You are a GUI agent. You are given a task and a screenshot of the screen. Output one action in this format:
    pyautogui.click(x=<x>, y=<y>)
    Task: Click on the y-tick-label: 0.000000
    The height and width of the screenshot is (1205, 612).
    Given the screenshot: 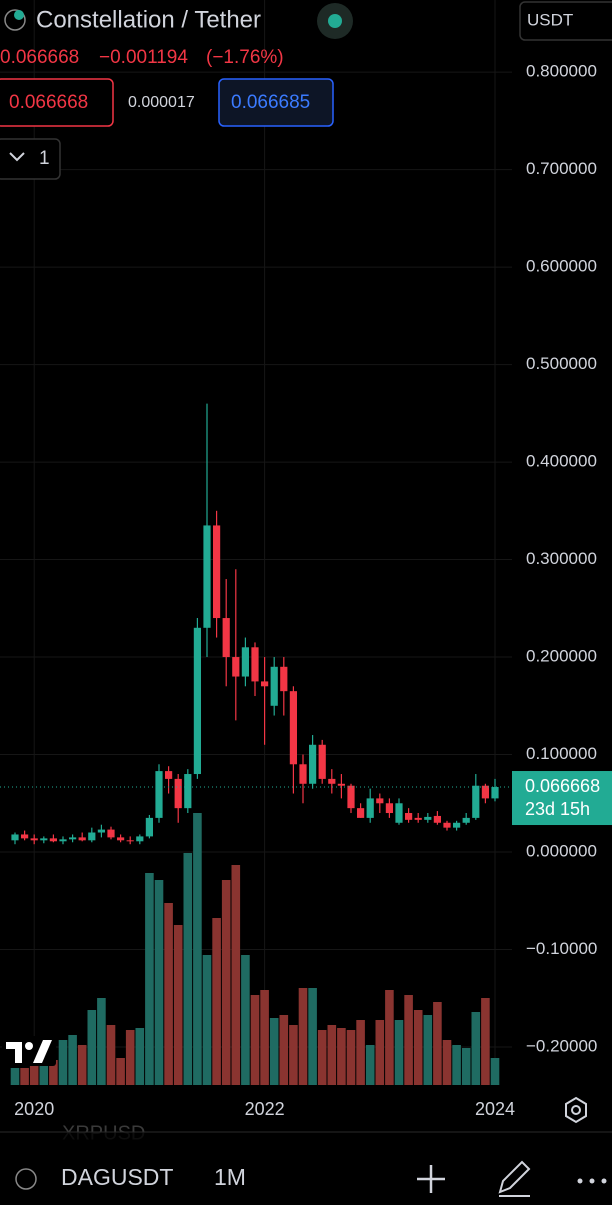 What is the action you would take?
    pyautogui.click(x=561, y=850)
    